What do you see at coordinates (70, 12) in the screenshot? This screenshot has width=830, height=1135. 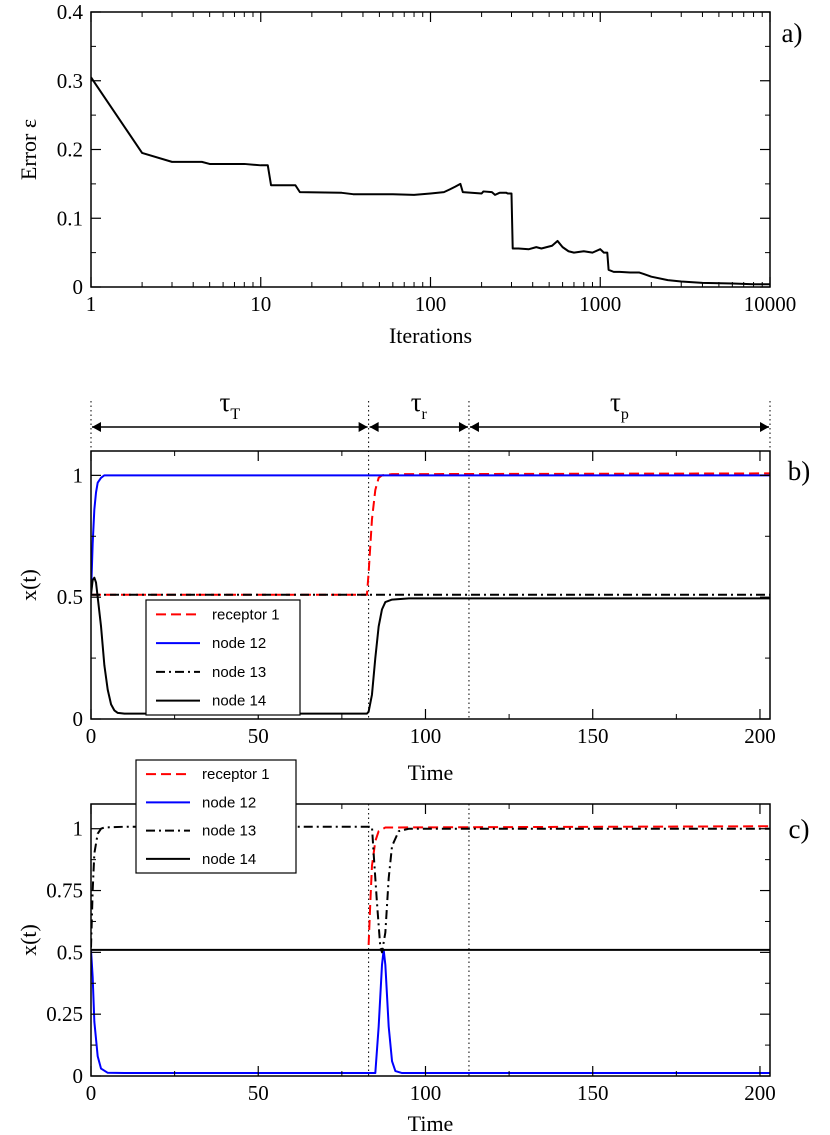 I see `y-tick-label: 0.4` at bounding box center [70, 12].